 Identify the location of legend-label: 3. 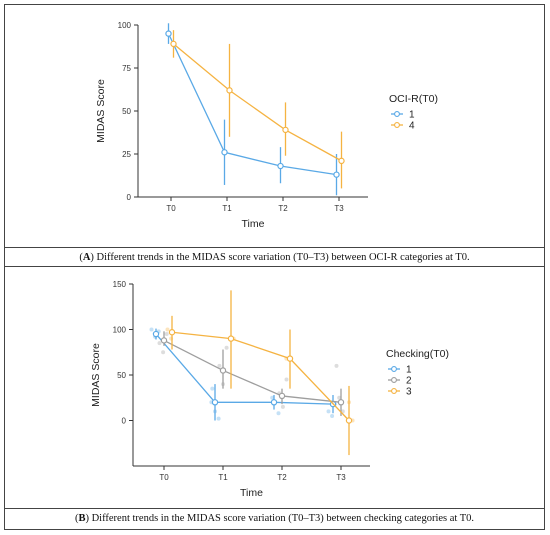
(409, 392).